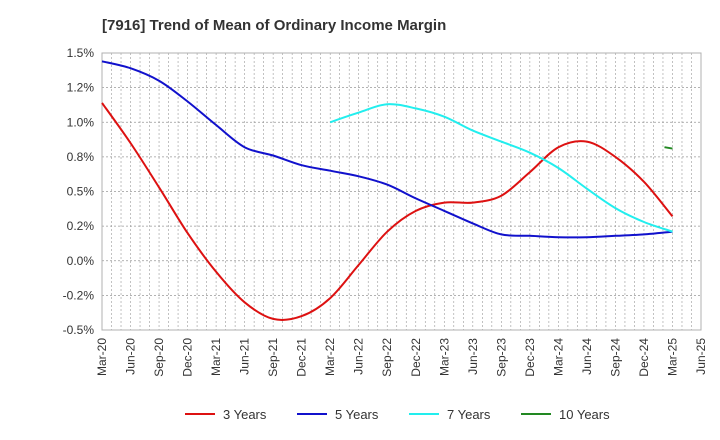  I want to click on x-tick-label: Sep-22, so click(387, 357).